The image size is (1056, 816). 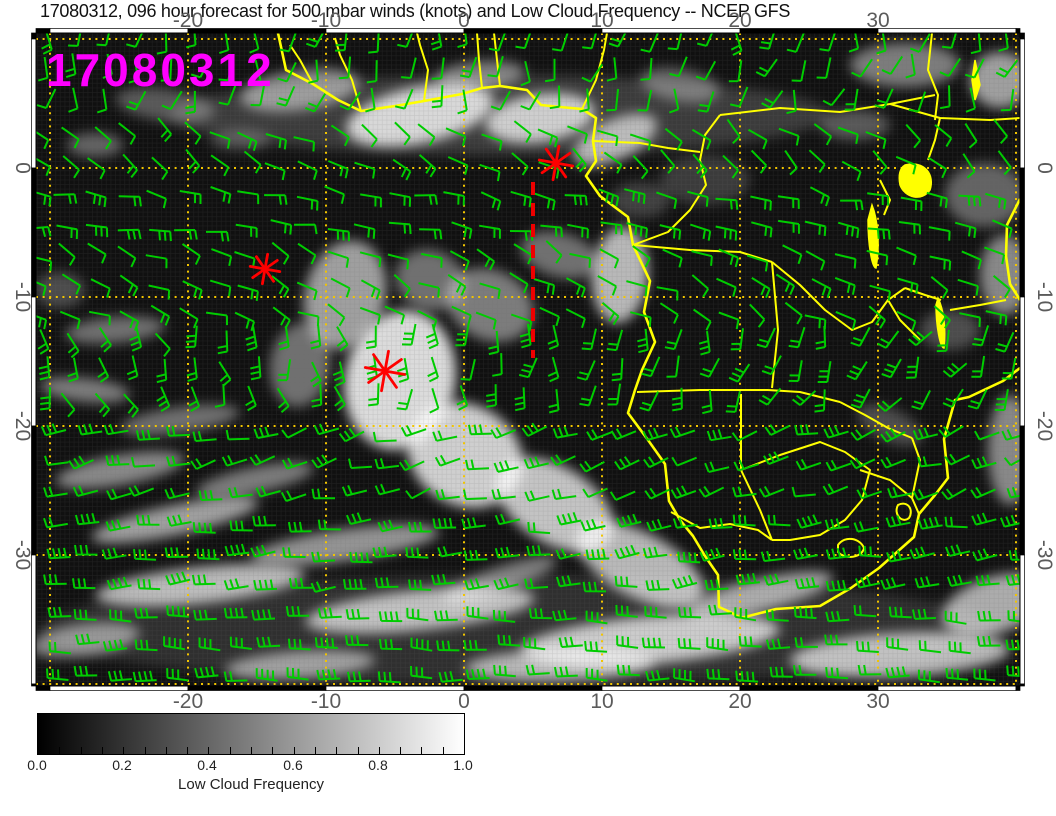 I want to click on lake-outline, so click(x=976, y=80).